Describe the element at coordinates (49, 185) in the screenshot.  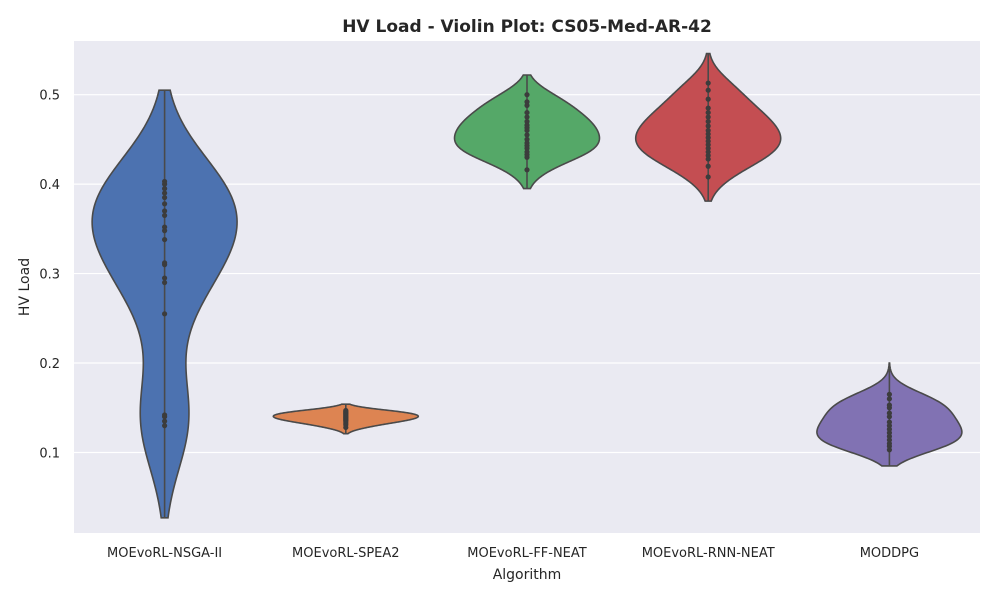
I see `y-tick-label: 0.4` at that location.